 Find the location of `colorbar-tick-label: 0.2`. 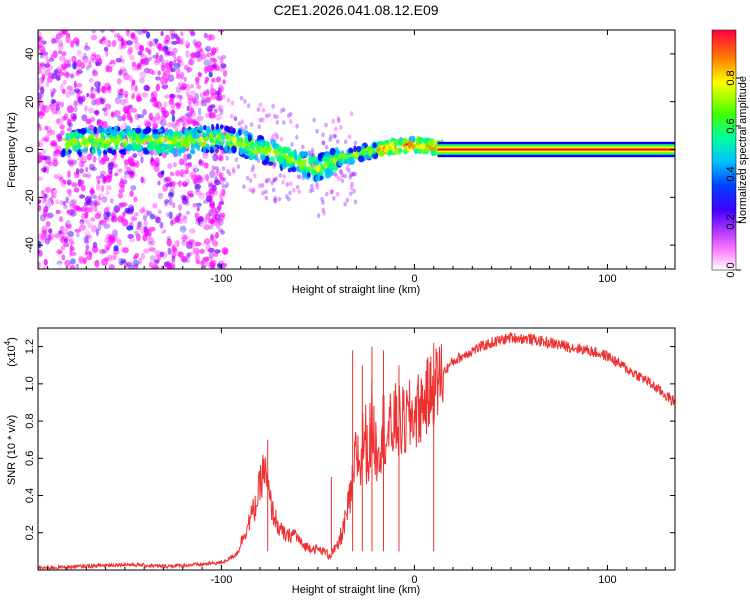

colorbar-tick-label: 0.2 is located at coordinates (731, 221).